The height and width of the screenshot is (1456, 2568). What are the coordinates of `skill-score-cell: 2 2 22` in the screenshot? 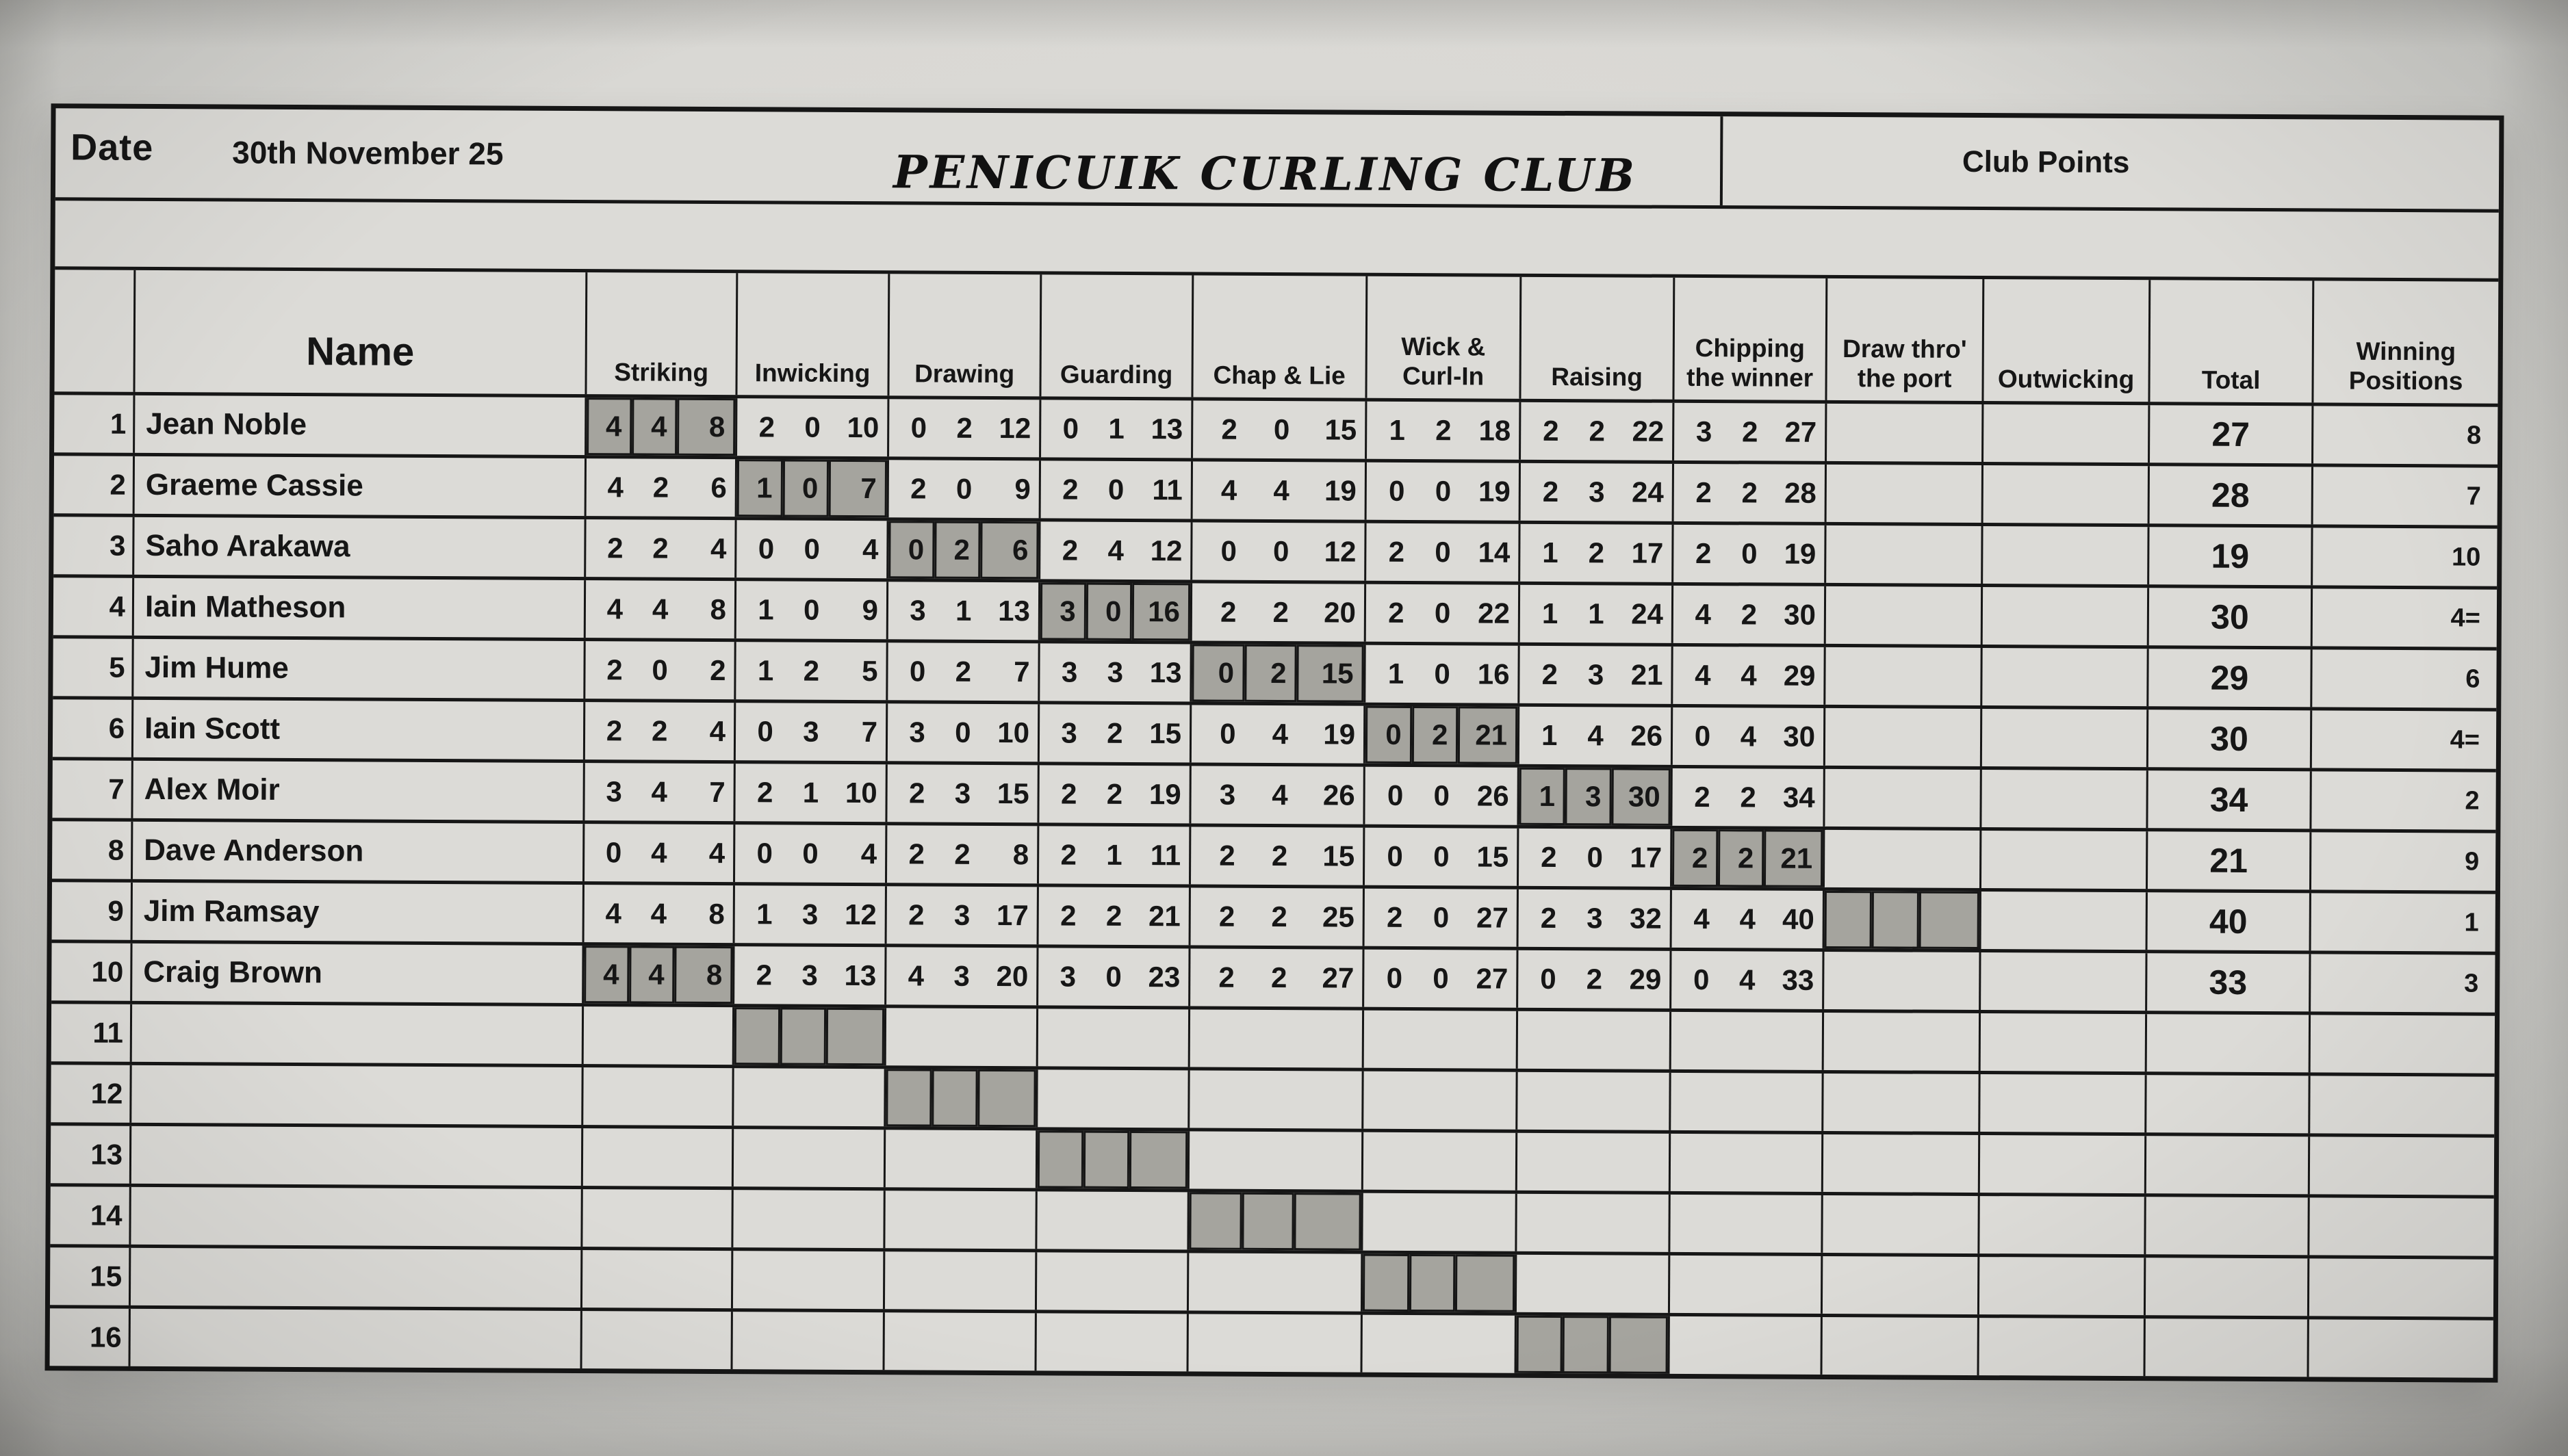 It's located at (1596, 431).